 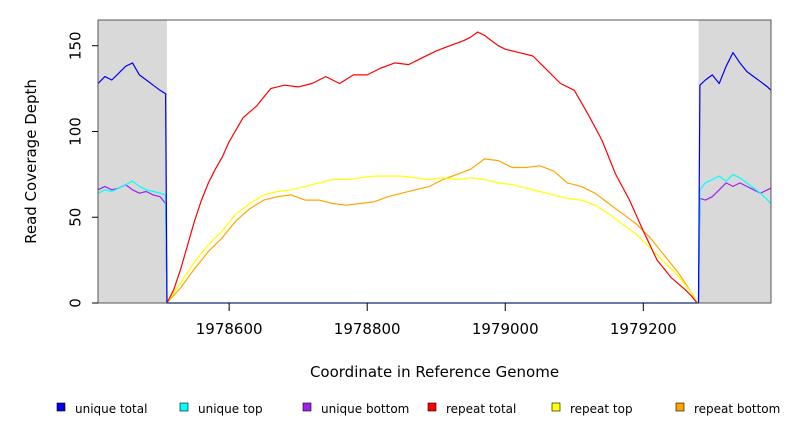 What do you see at coordinates (481, 409) in the screenshot?
I see `legend-label: repeat total` at bounding box center [481, 409].